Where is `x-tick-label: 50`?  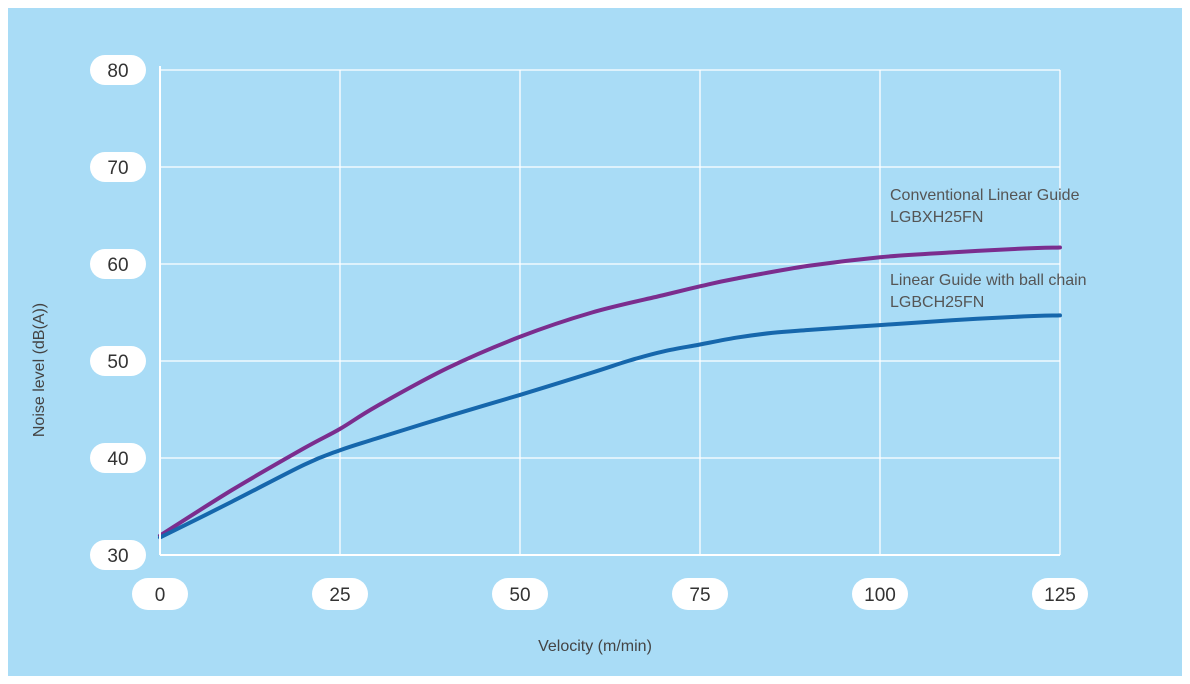 x-tick-label: 50 is located at coordinates (519, 595).